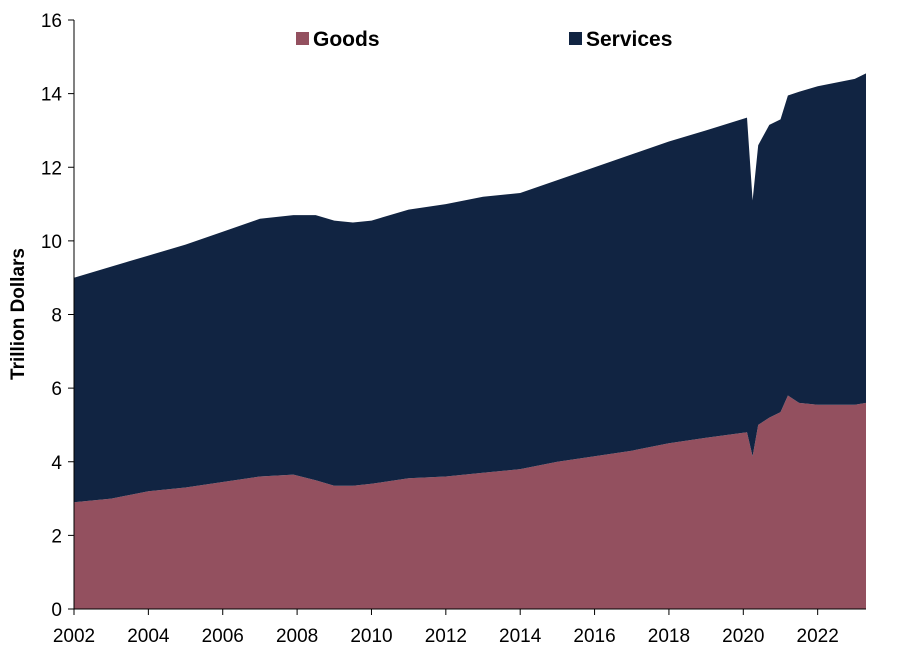 The image size is (900, 654). What do you see at coordinates (51, 168) in the screenshot?
I see `y-tick-label-12: 12` at bounding box center [51, 168].